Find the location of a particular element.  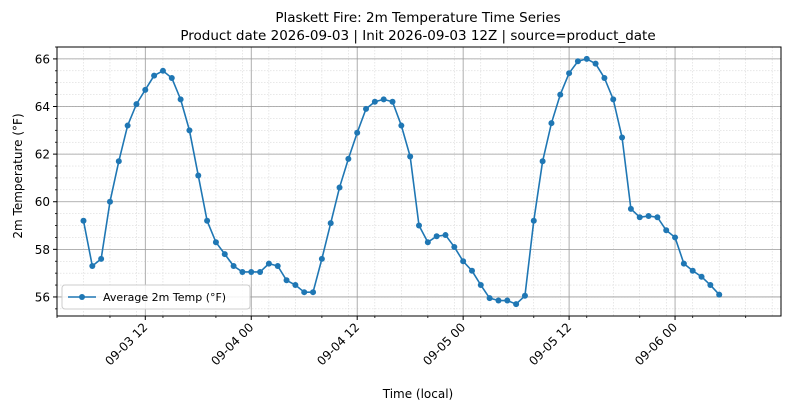

y-tick-label: 60 is located at coordinates (42, 202).